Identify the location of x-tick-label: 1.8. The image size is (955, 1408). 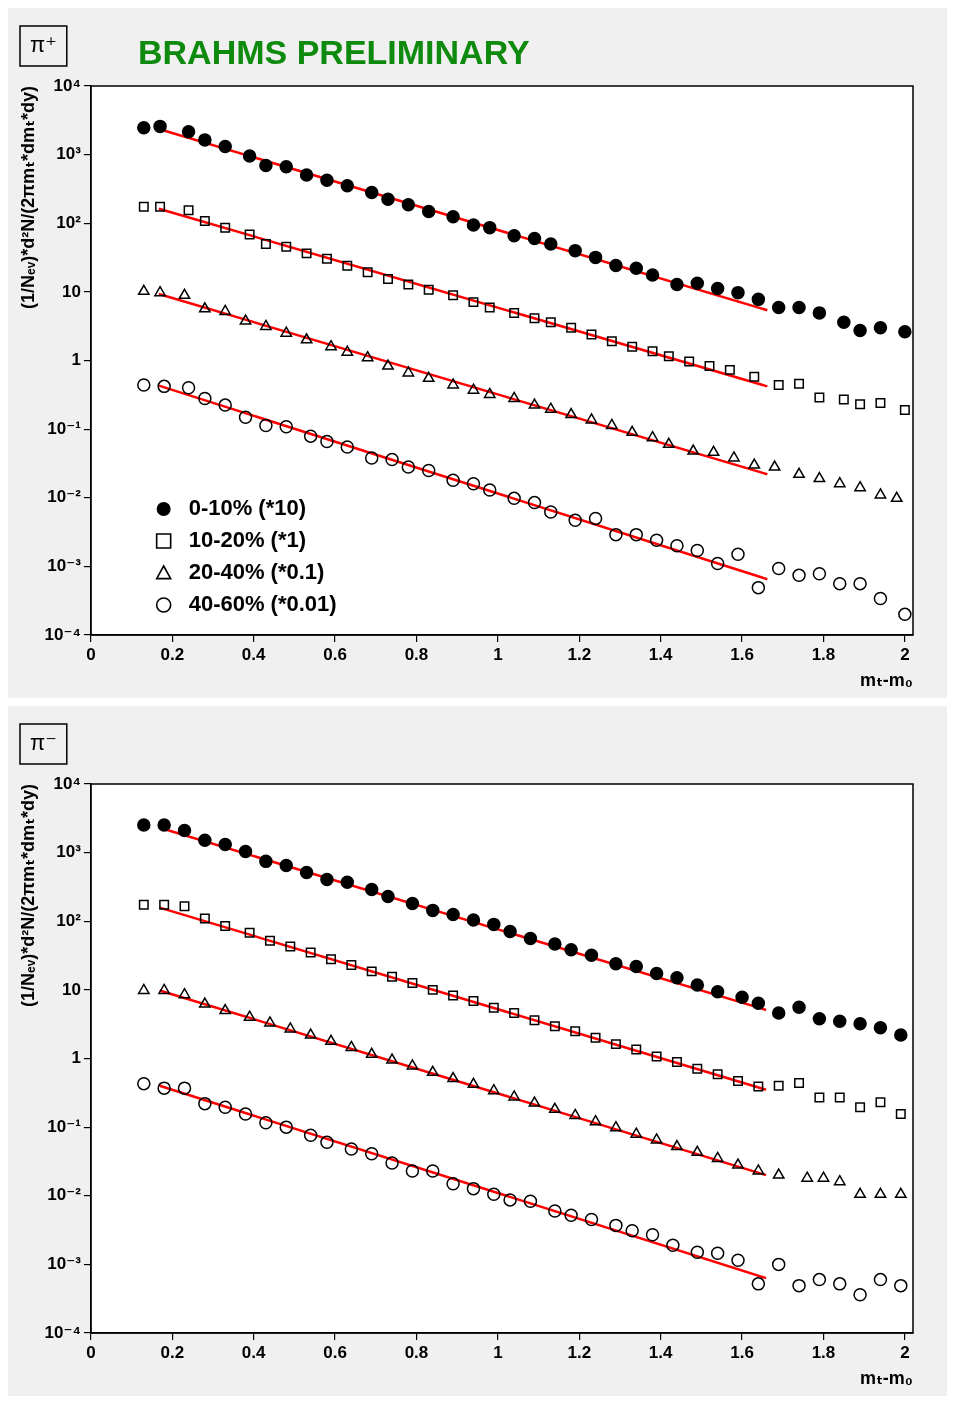
(823, 654).